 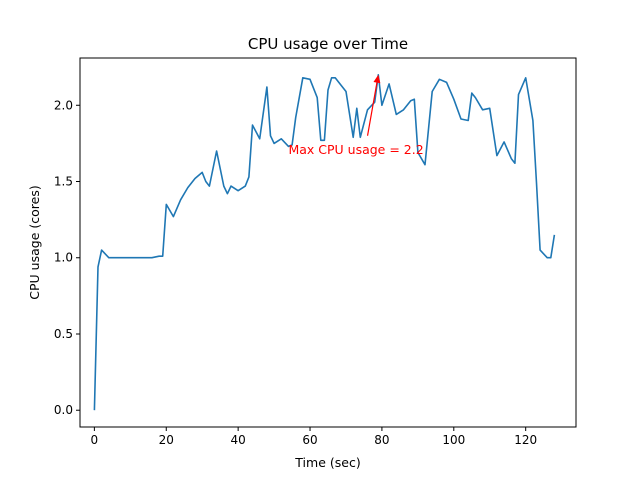 I want to click on annotation-arrowhead, so click(x=377, y=79).